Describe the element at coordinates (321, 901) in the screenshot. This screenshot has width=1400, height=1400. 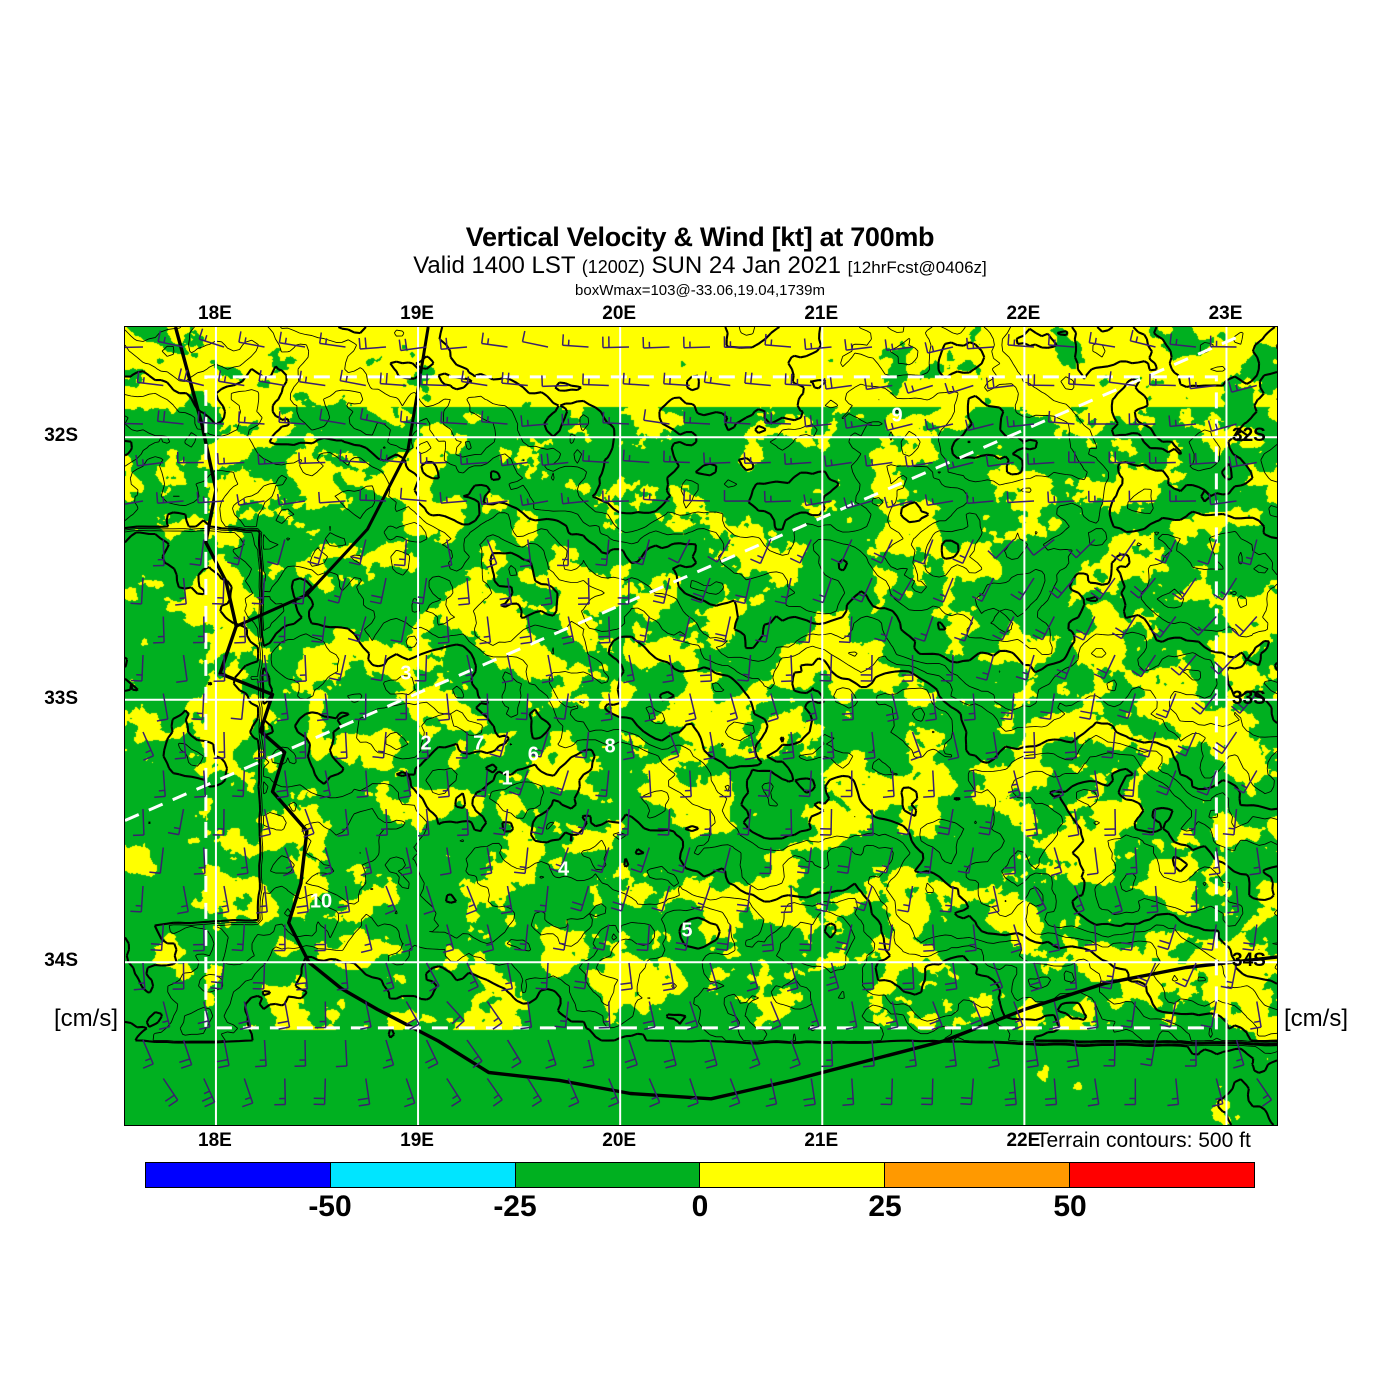
I see `station-marker-10: 10` at that location.